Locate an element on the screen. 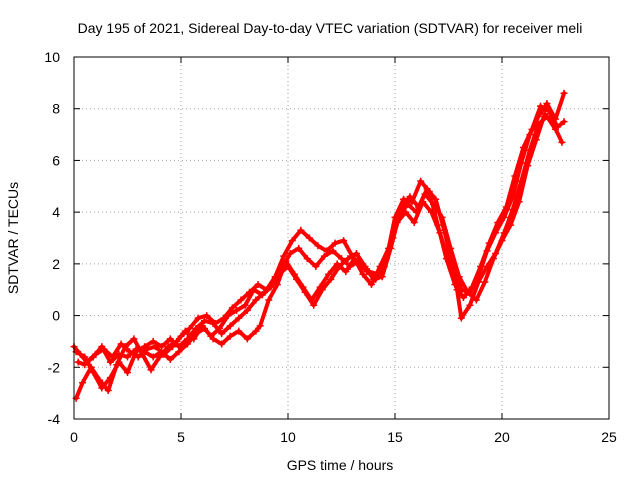 The image size is (640, 485). x-tick-label: 5 is located at coordinates (181, 437).